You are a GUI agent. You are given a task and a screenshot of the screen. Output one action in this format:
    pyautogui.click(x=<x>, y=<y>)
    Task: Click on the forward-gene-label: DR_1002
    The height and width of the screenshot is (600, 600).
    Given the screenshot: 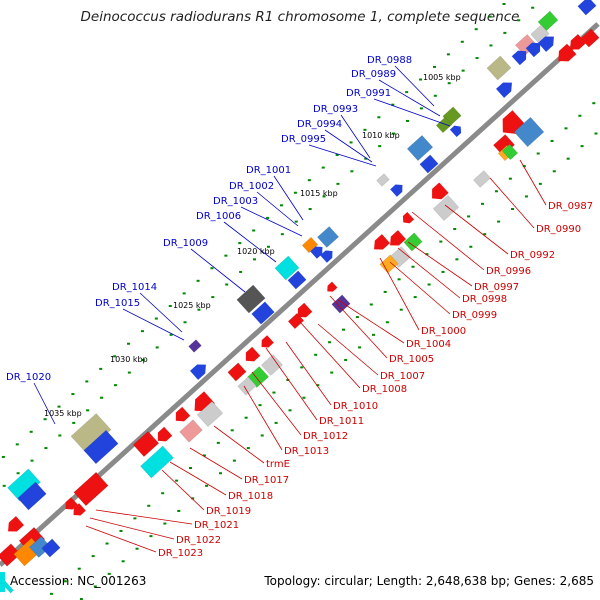 What is the action you would take?
    pyautogui.click(x=251, y=186)
    